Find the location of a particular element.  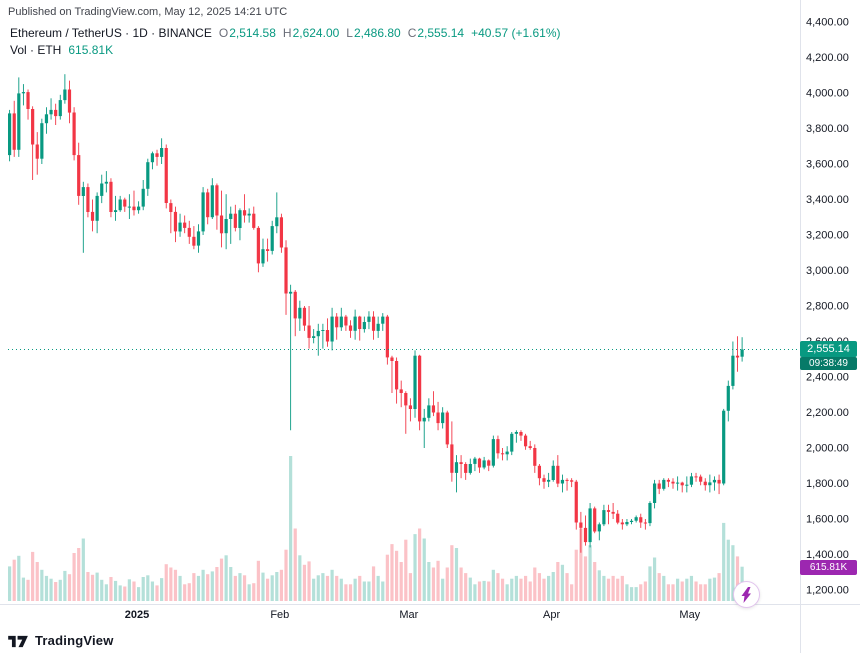

svg-text: 2025 is located at coordinates (137, 615).